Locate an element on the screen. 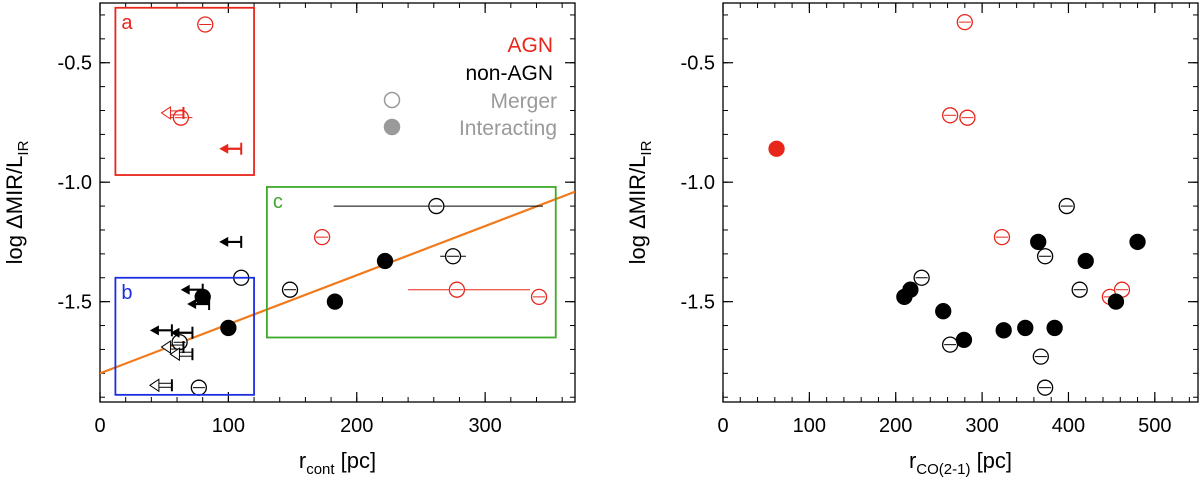  legend-interacting: Interacting is located at coordinates (508, 128).